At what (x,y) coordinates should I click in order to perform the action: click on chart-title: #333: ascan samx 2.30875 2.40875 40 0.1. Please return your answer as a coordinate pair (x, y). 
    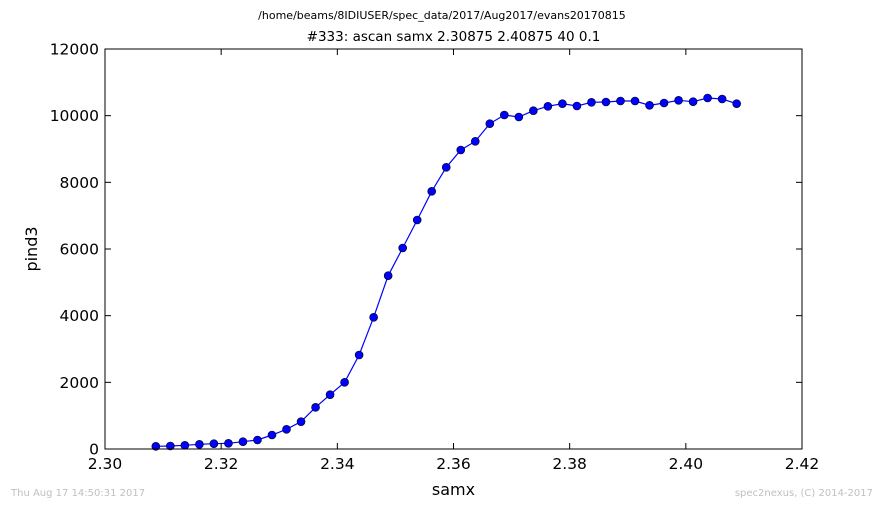
    Looking at the image, I should click on (453, 37).